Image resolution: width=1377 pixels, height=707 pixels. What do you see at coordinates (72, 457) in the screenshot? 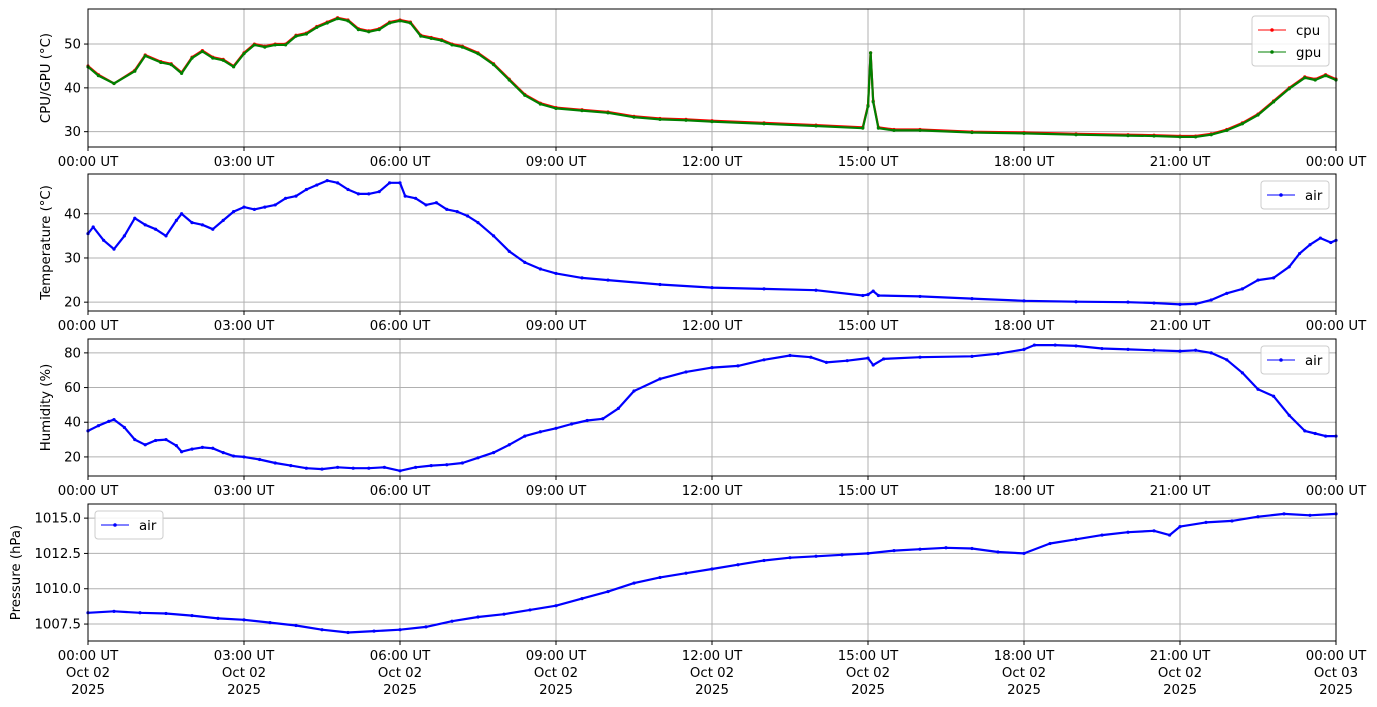
I see `y-tick-label: 20` at bounding box center [72, 457].